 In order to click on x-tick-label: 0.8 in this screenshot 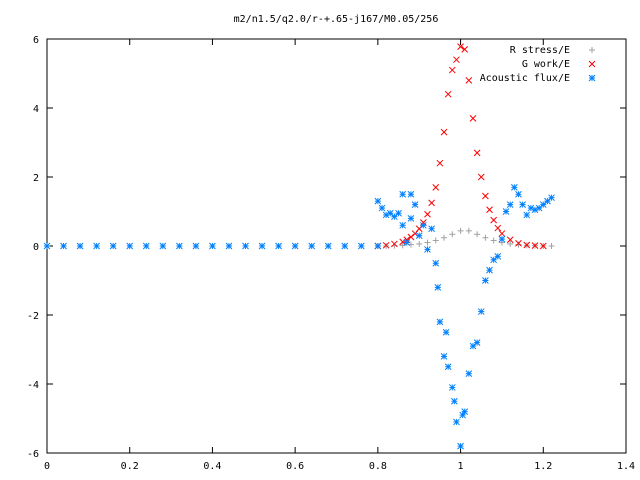, I will do `click(378, 466)`.